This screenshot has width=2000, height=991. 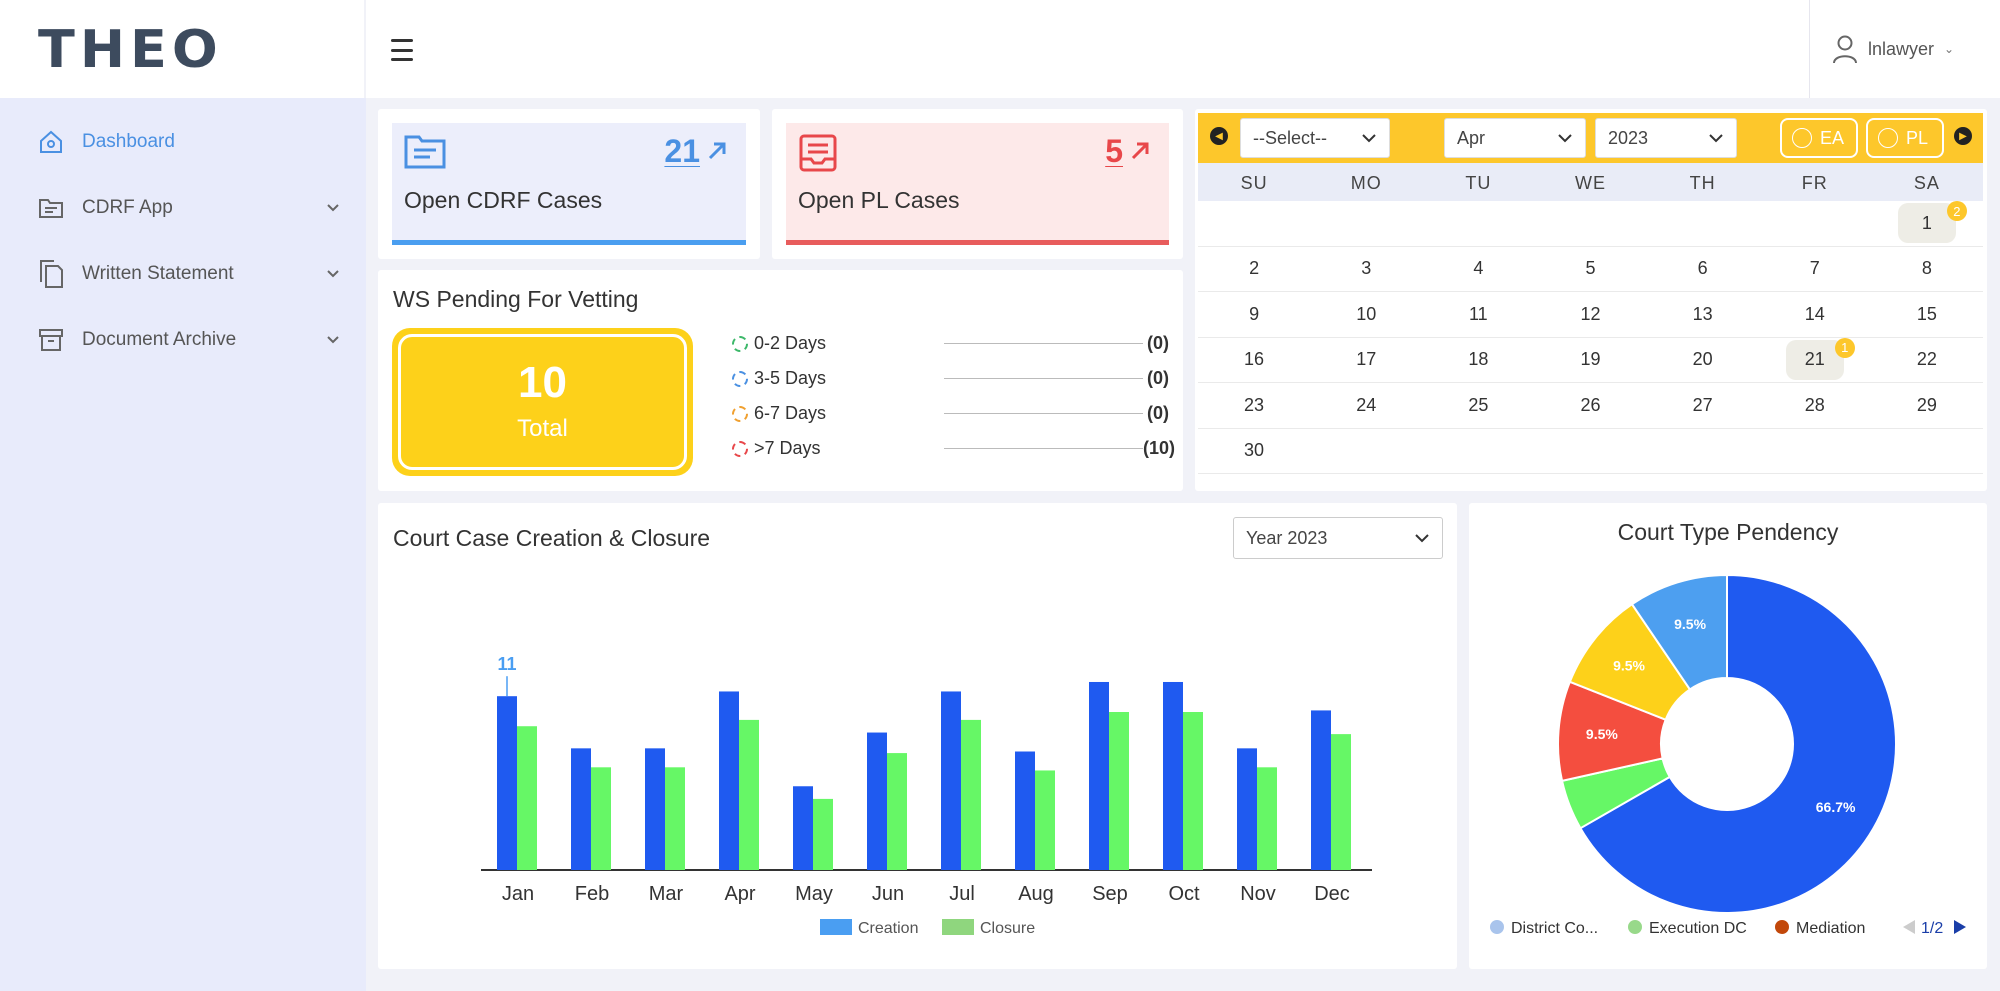 What do you see at coordinates (1815, 360) in the screenshot?
I see `calendar-day: 21 1` at bounding box center [1815, 360].